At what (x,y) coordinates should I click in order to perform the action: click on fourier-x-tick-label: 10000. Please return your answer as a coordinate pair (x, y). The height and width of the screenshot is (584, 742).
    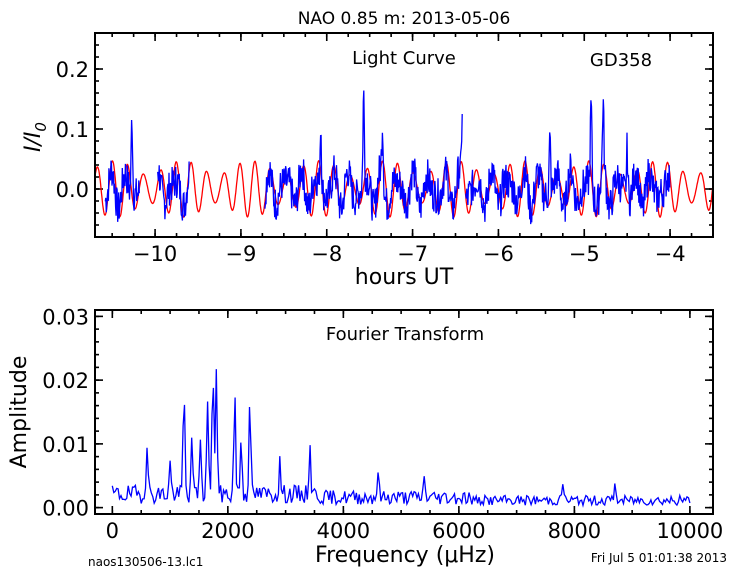
    Looking at the image, I should click on (689, 531).